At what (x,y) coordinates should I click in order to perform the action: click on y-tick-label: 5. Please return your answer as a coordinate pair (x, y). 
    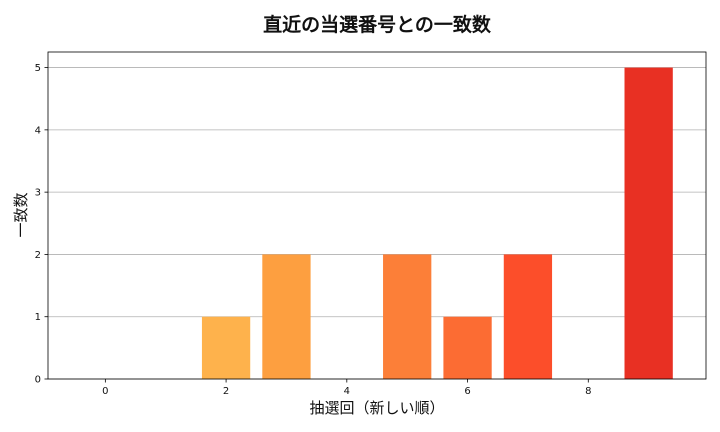
    Looking at the image, I should click on (38, 68).